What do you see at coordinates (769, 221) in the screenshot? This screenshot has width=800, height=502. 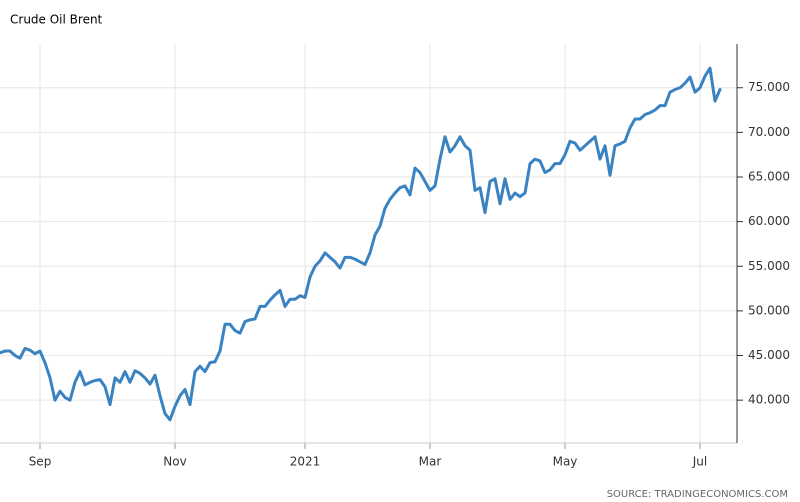 I see `y-tick-label: 60.000` at bounding box center [769, 221].